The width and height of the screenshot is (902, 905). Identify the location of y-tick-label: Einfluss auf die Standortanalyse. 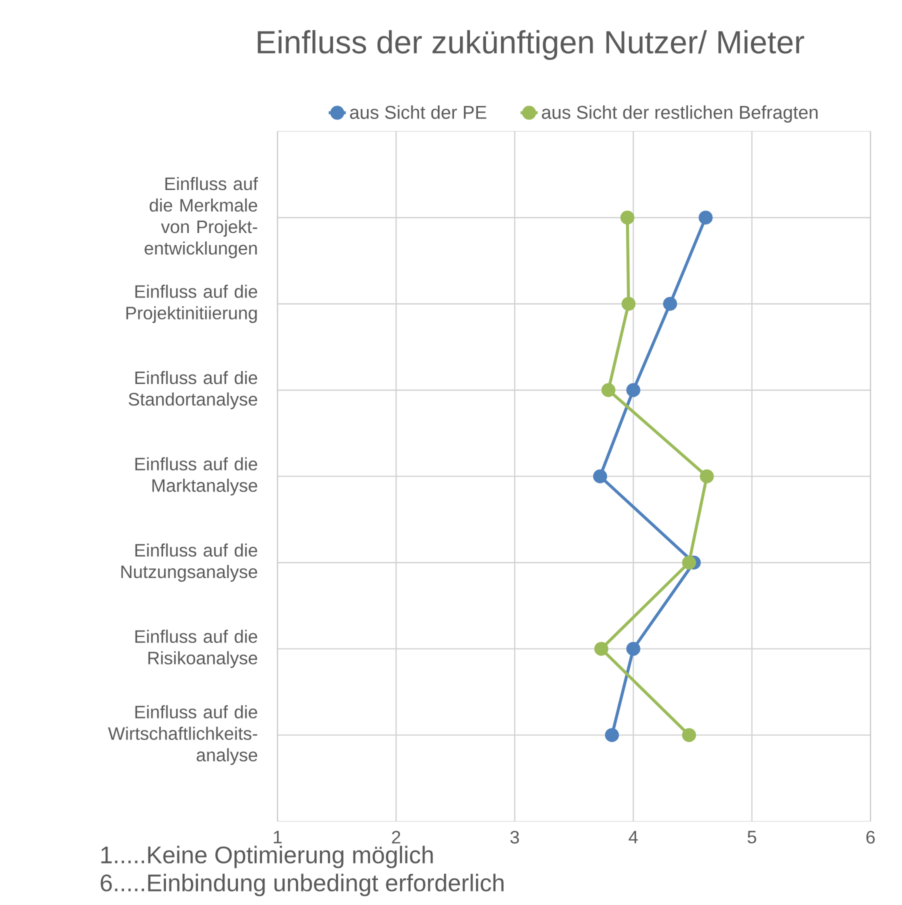
(193, 390).